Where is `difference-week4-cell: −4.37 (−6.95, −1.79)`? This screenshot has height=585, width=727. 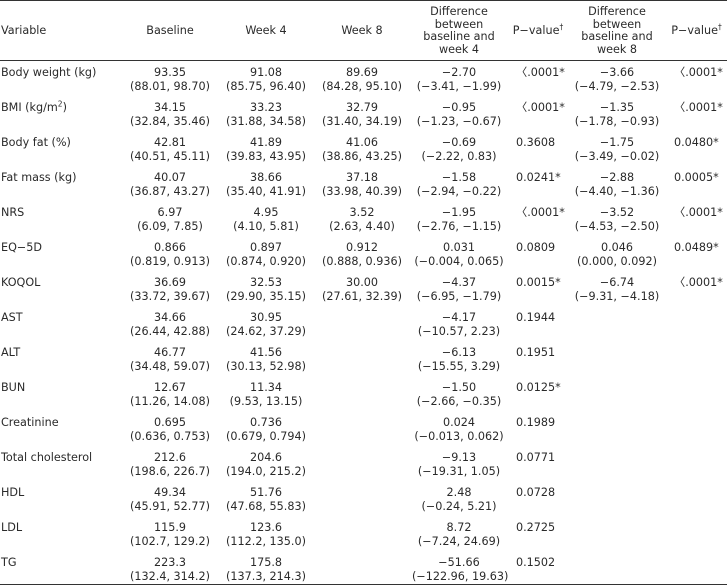
difference-week4-cell: −4.37 (−6.95, −1.79) is located at coordinates (459, 288).